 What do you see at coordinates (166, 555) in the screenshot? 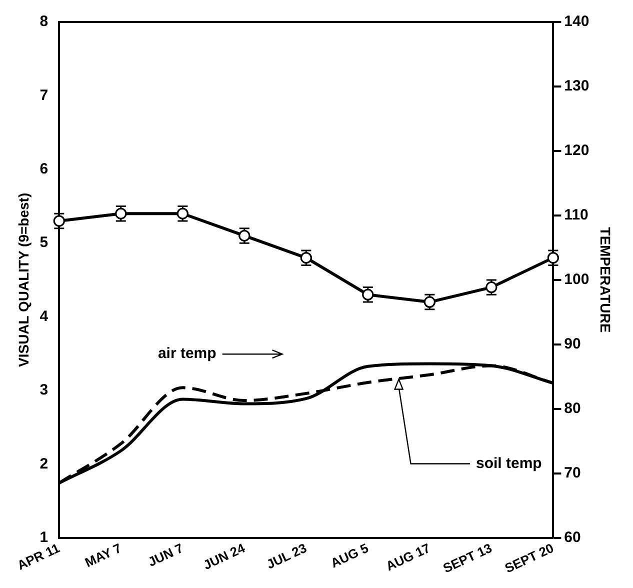
I see `x-tick-label: JUN 7` at bounding box center [166, 555].